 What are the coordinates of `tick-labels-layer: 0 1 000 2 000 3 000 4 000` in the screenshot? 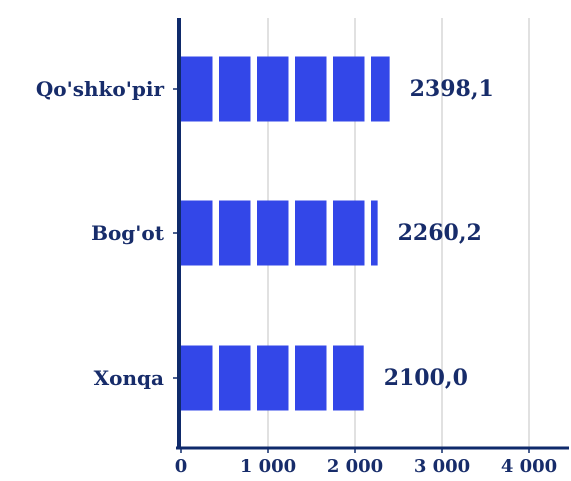 It's located at (366, 466).